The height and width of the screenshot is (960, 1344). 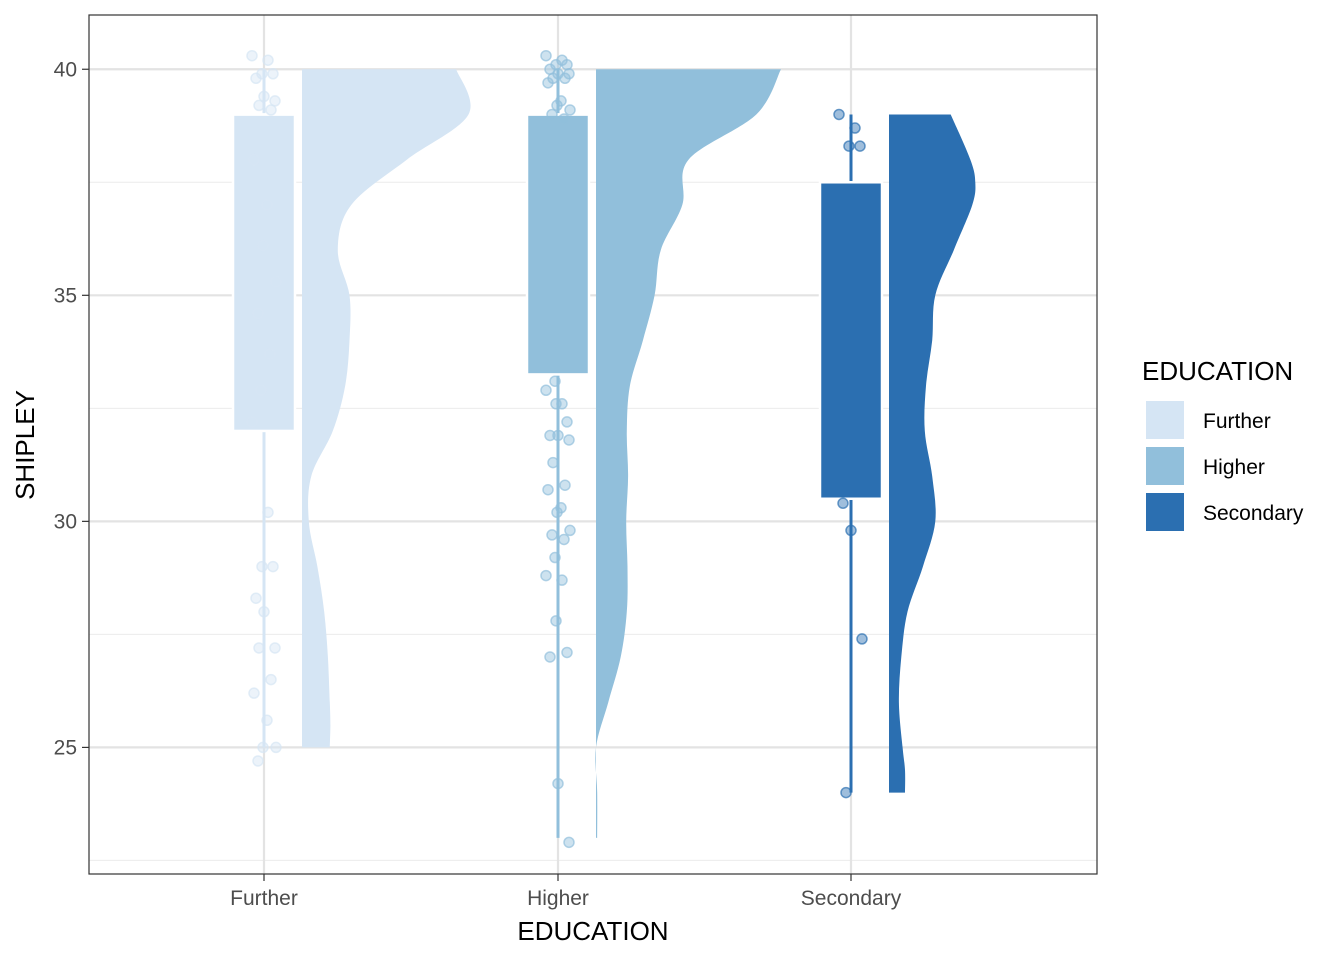 What do you see at coordinates (65, 747) in the screenshot?
I see `y-tick-label: 25` at bounding box center [65, 747].